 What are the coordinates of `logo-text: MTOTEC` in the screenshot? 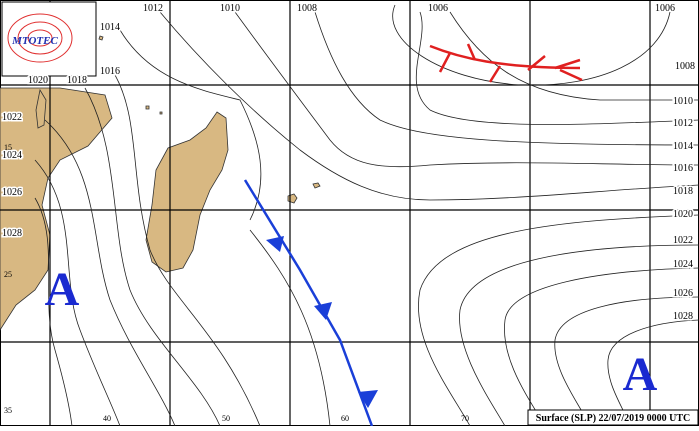 It's located at (34, 41).